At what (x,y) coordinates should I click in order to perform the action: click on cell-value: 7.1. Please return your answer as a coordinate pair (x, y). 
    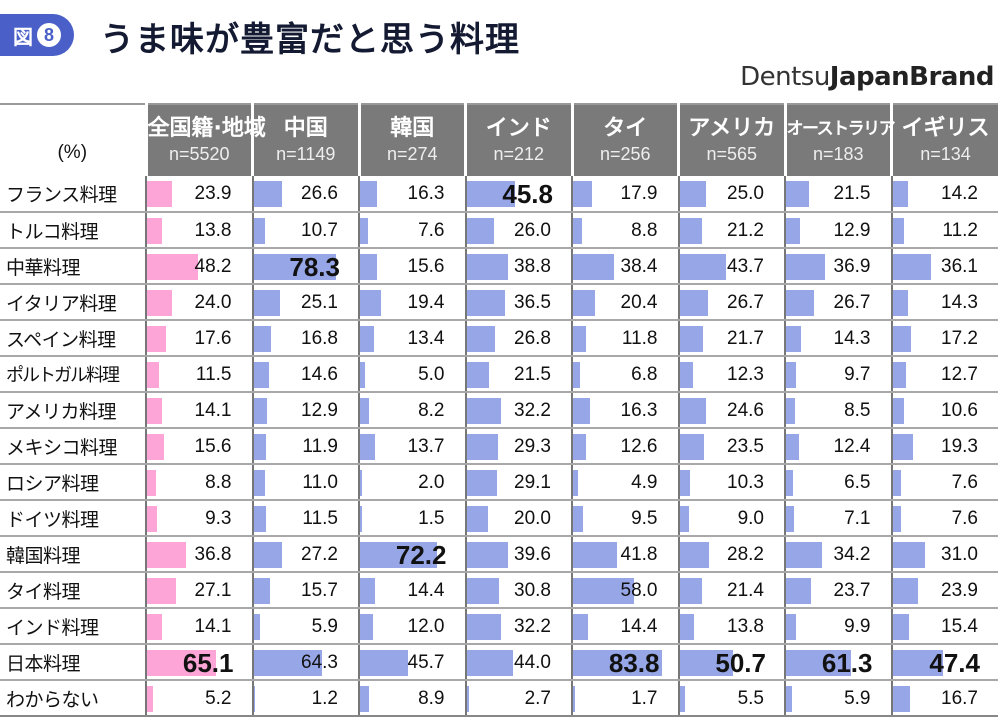
    Looking at the image, I should click on (857, 518).